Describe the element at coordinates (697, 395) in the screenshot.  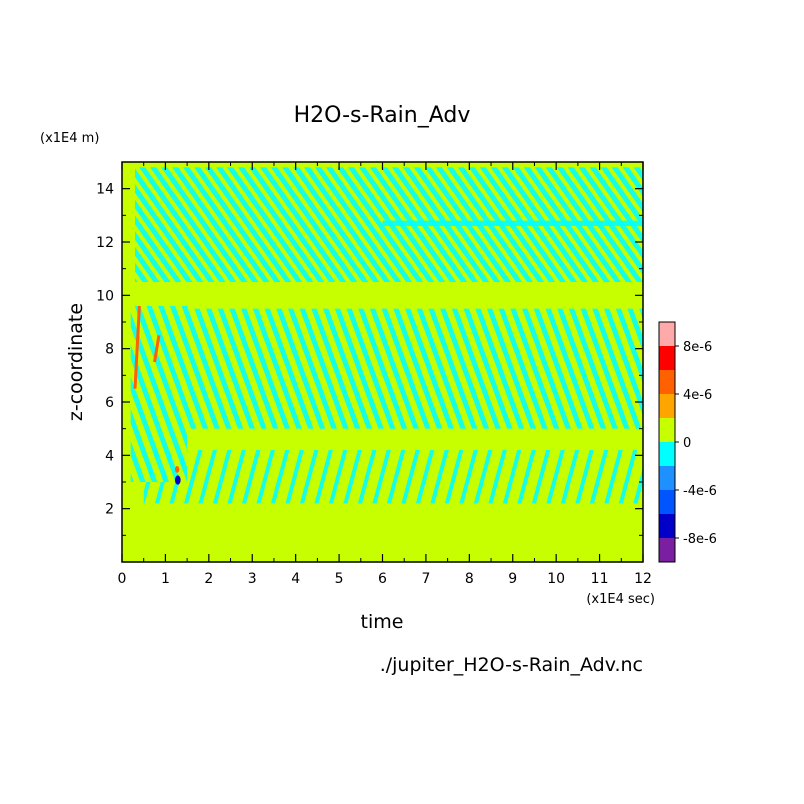
I see `colorbar-label: 4e-6` at that location.